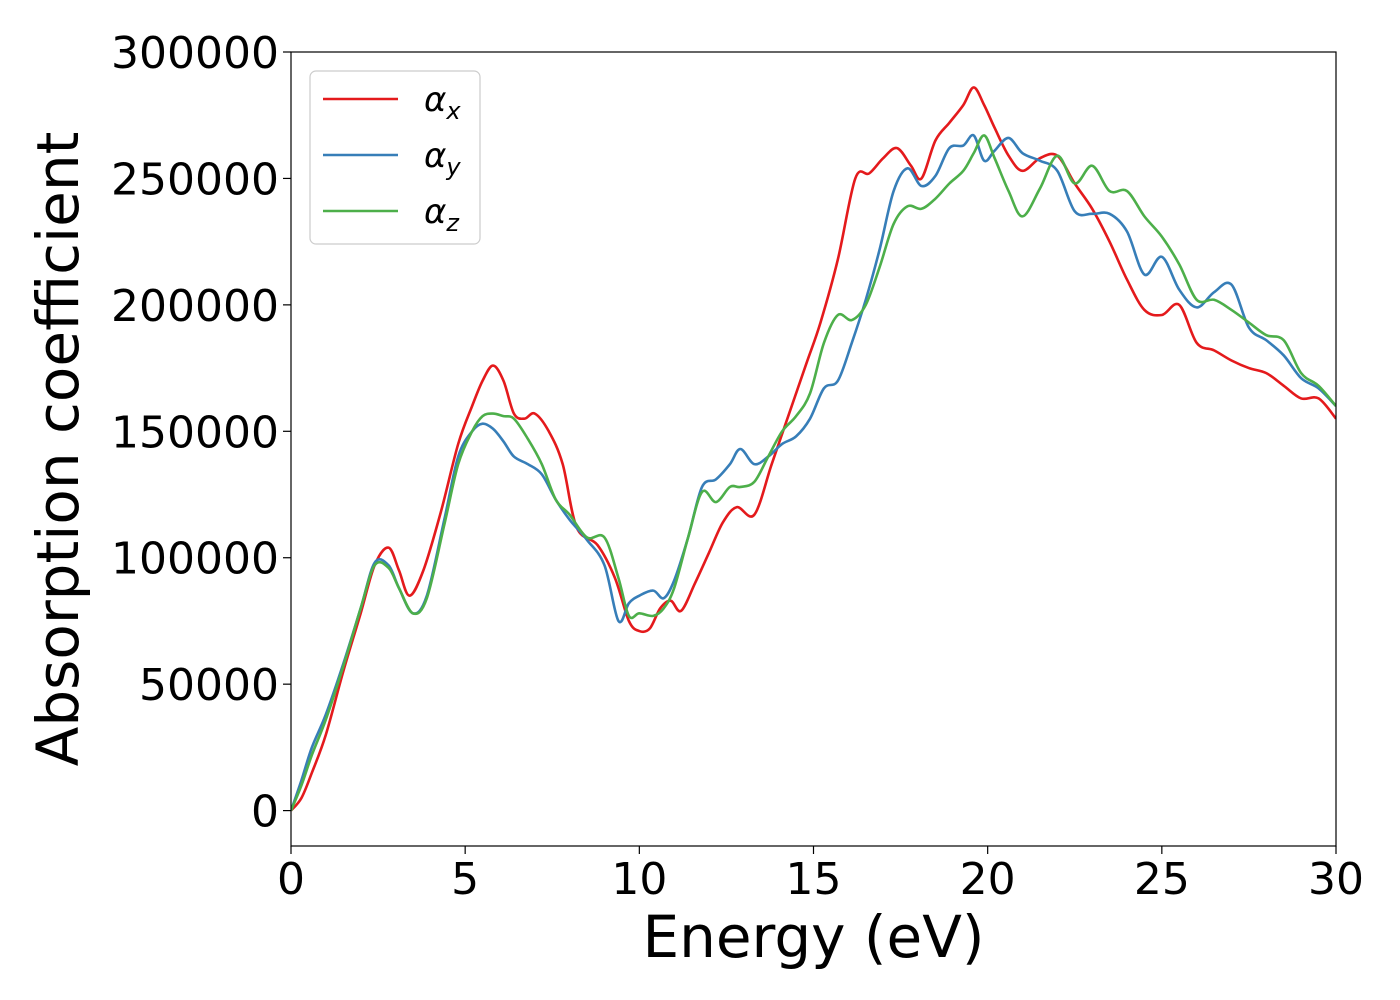  What do you see at coordinates (195, 179) in the screenshot?
I see `y-tick-label: 250000` at bounding box center [195, 179].